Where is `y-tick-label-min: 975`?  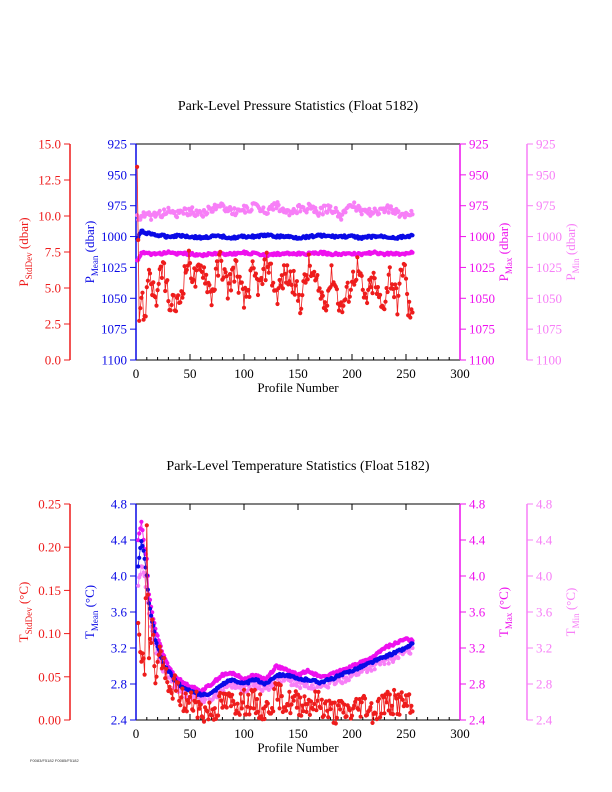 y-tick-label-min: 975 is located at coordinates (546, 205).